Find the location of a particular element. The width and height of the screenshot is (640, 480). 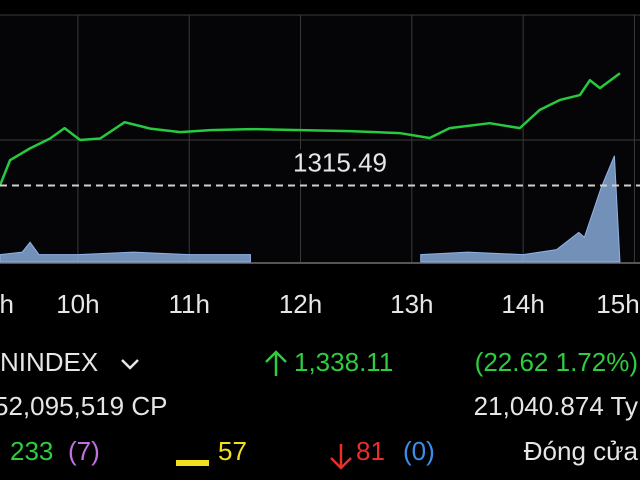

reference-label: 1315.49 is located at coordinates (340, 162).